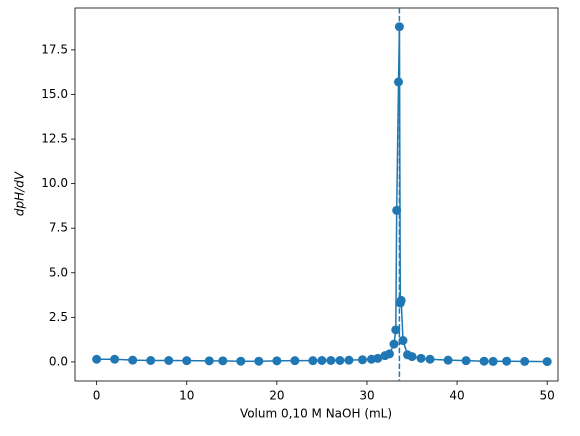  Describe the element at coordinates (58, 272) in the screenshot. I see `y-tick-label: 5.0` at that location.